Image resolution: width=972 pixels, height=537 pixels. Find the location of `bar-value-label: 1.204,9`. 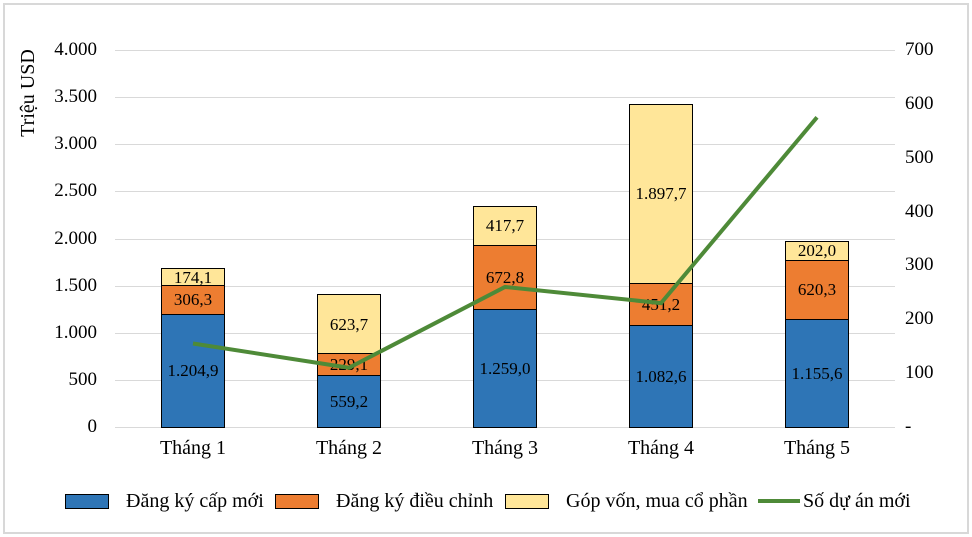

bar-value-label: 1.204,9 is located at coordinates (193, 371).